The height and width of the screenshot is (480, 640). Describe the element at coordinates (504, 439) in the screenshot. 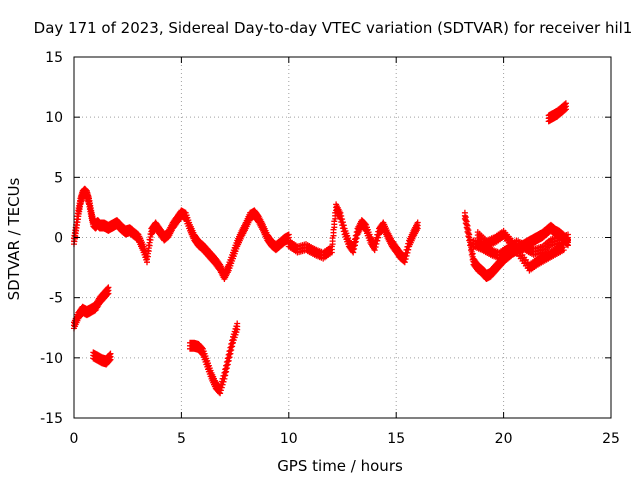

I see `x-tick-label: 20` at that location.